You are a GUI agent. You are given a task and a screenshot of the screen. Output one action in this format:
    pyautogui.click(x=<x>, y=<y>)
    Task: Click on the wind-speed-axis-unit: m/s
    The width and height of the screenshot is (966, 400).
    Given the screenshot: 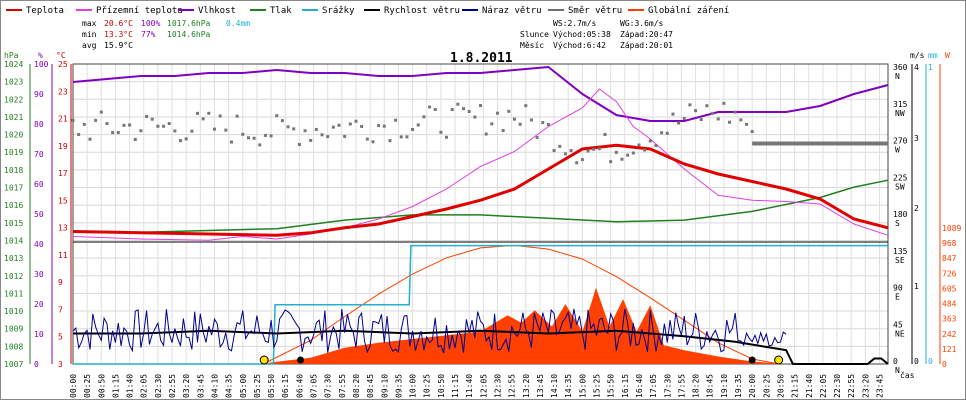 What is the action you would take?
    pyautogui.click(x=917, y=55)
    